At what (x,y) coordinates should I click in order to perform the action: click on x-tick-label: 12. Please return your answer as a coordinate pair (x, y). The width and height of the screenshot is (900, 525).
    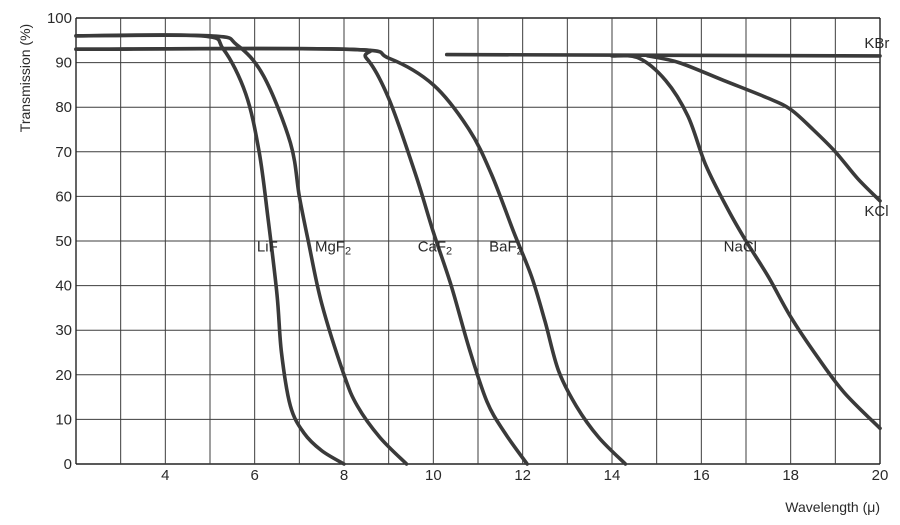
    Looking at the image, I should click on (522, 475).